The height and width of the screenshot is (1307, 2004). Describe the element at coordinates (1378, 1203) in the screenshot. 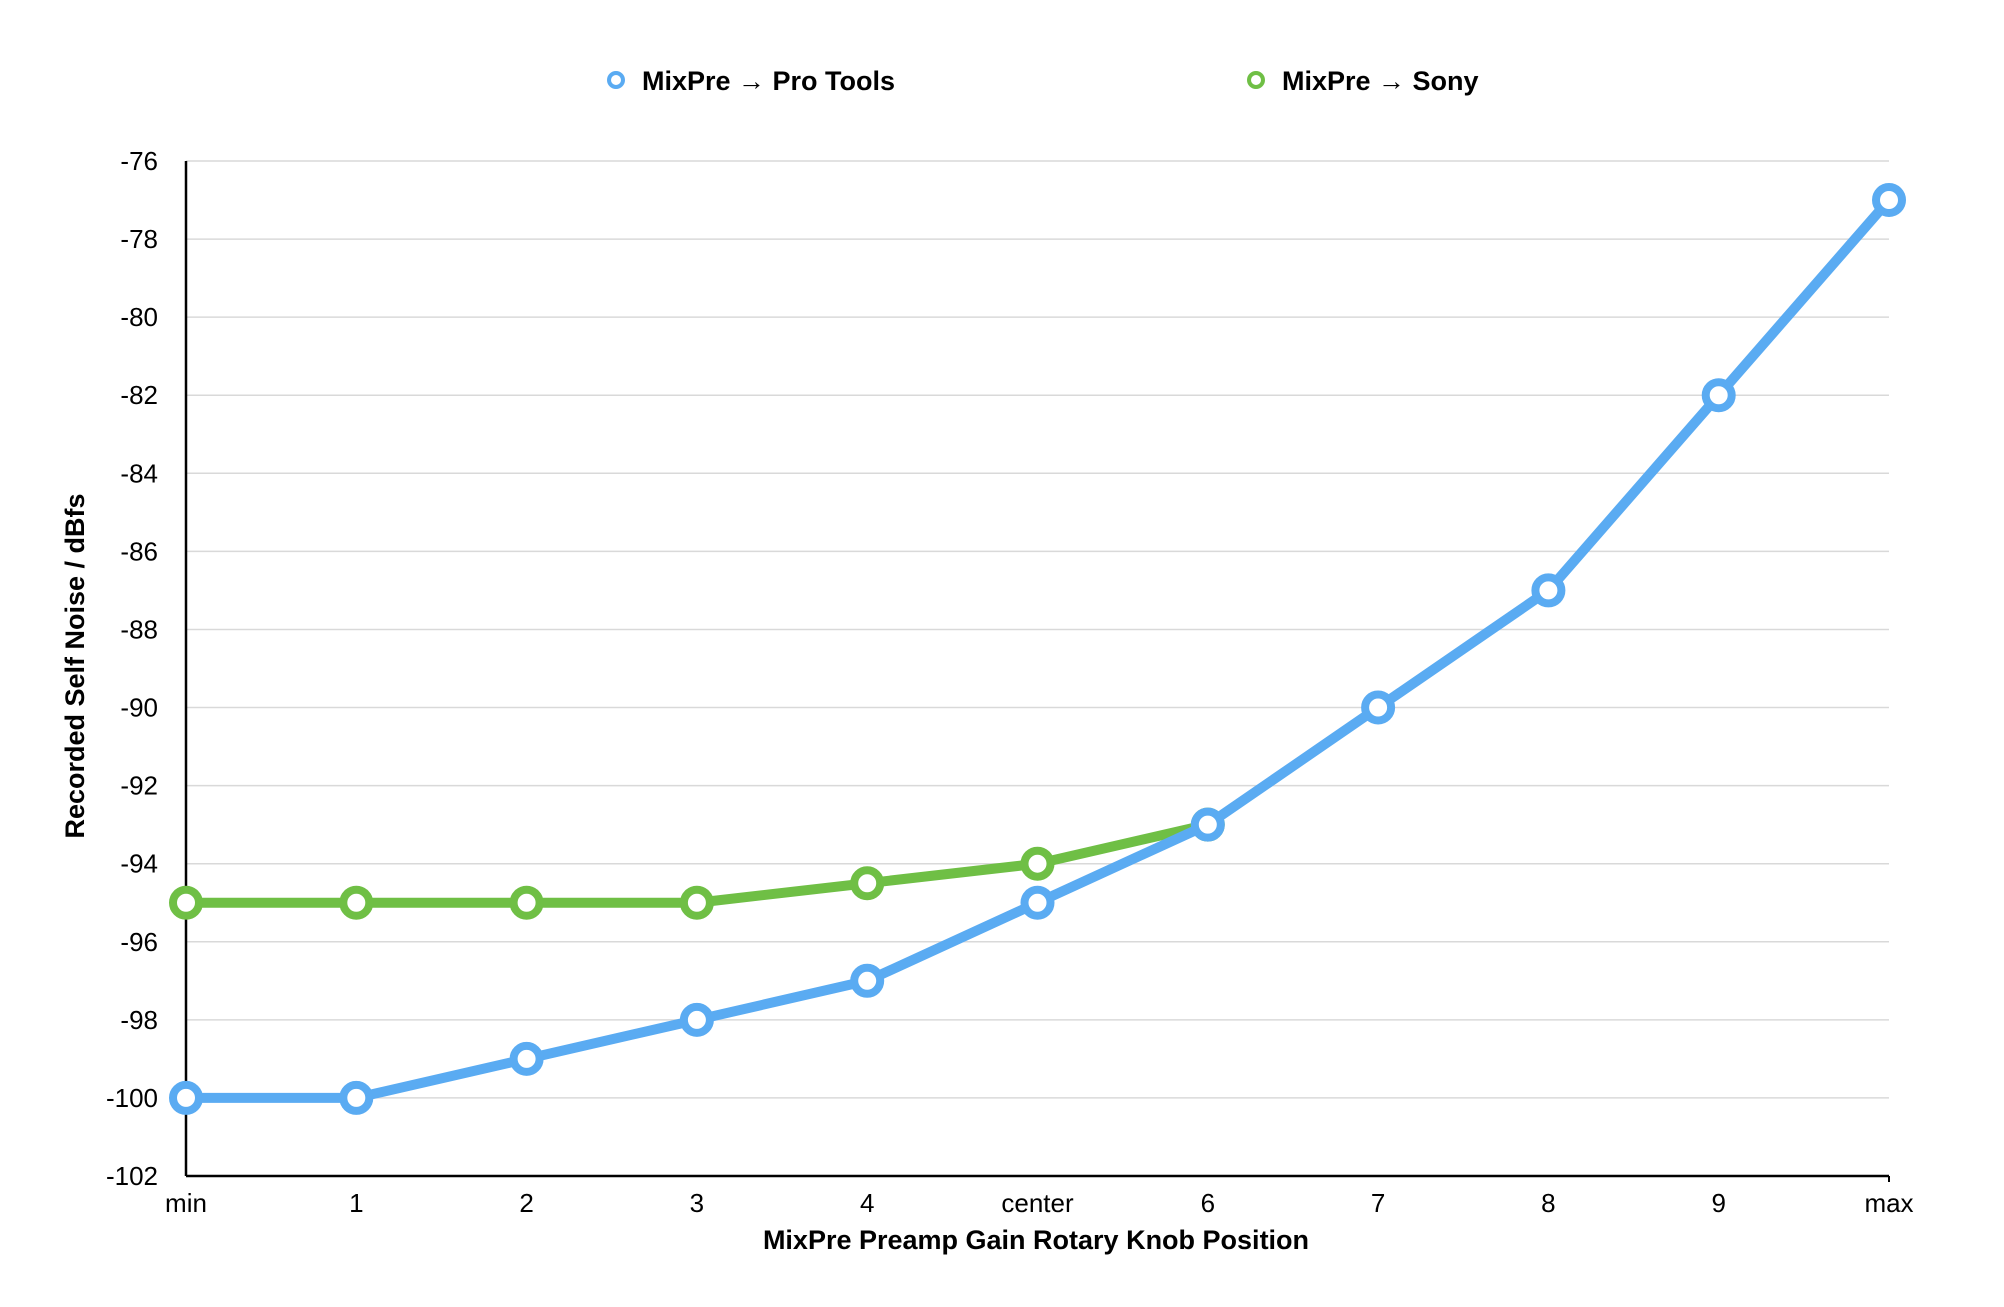

I see `x-tick-label: 7` at that location.